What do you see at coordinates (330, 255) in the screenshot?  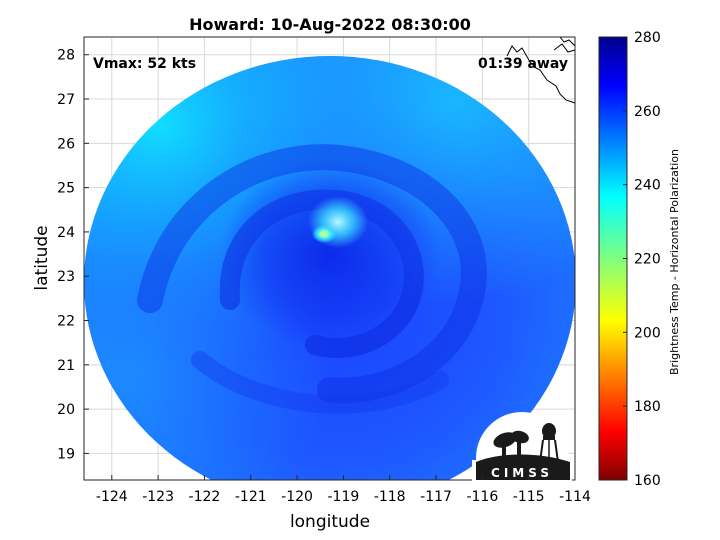 I see `storm-core` at bounding box center [330, 255].